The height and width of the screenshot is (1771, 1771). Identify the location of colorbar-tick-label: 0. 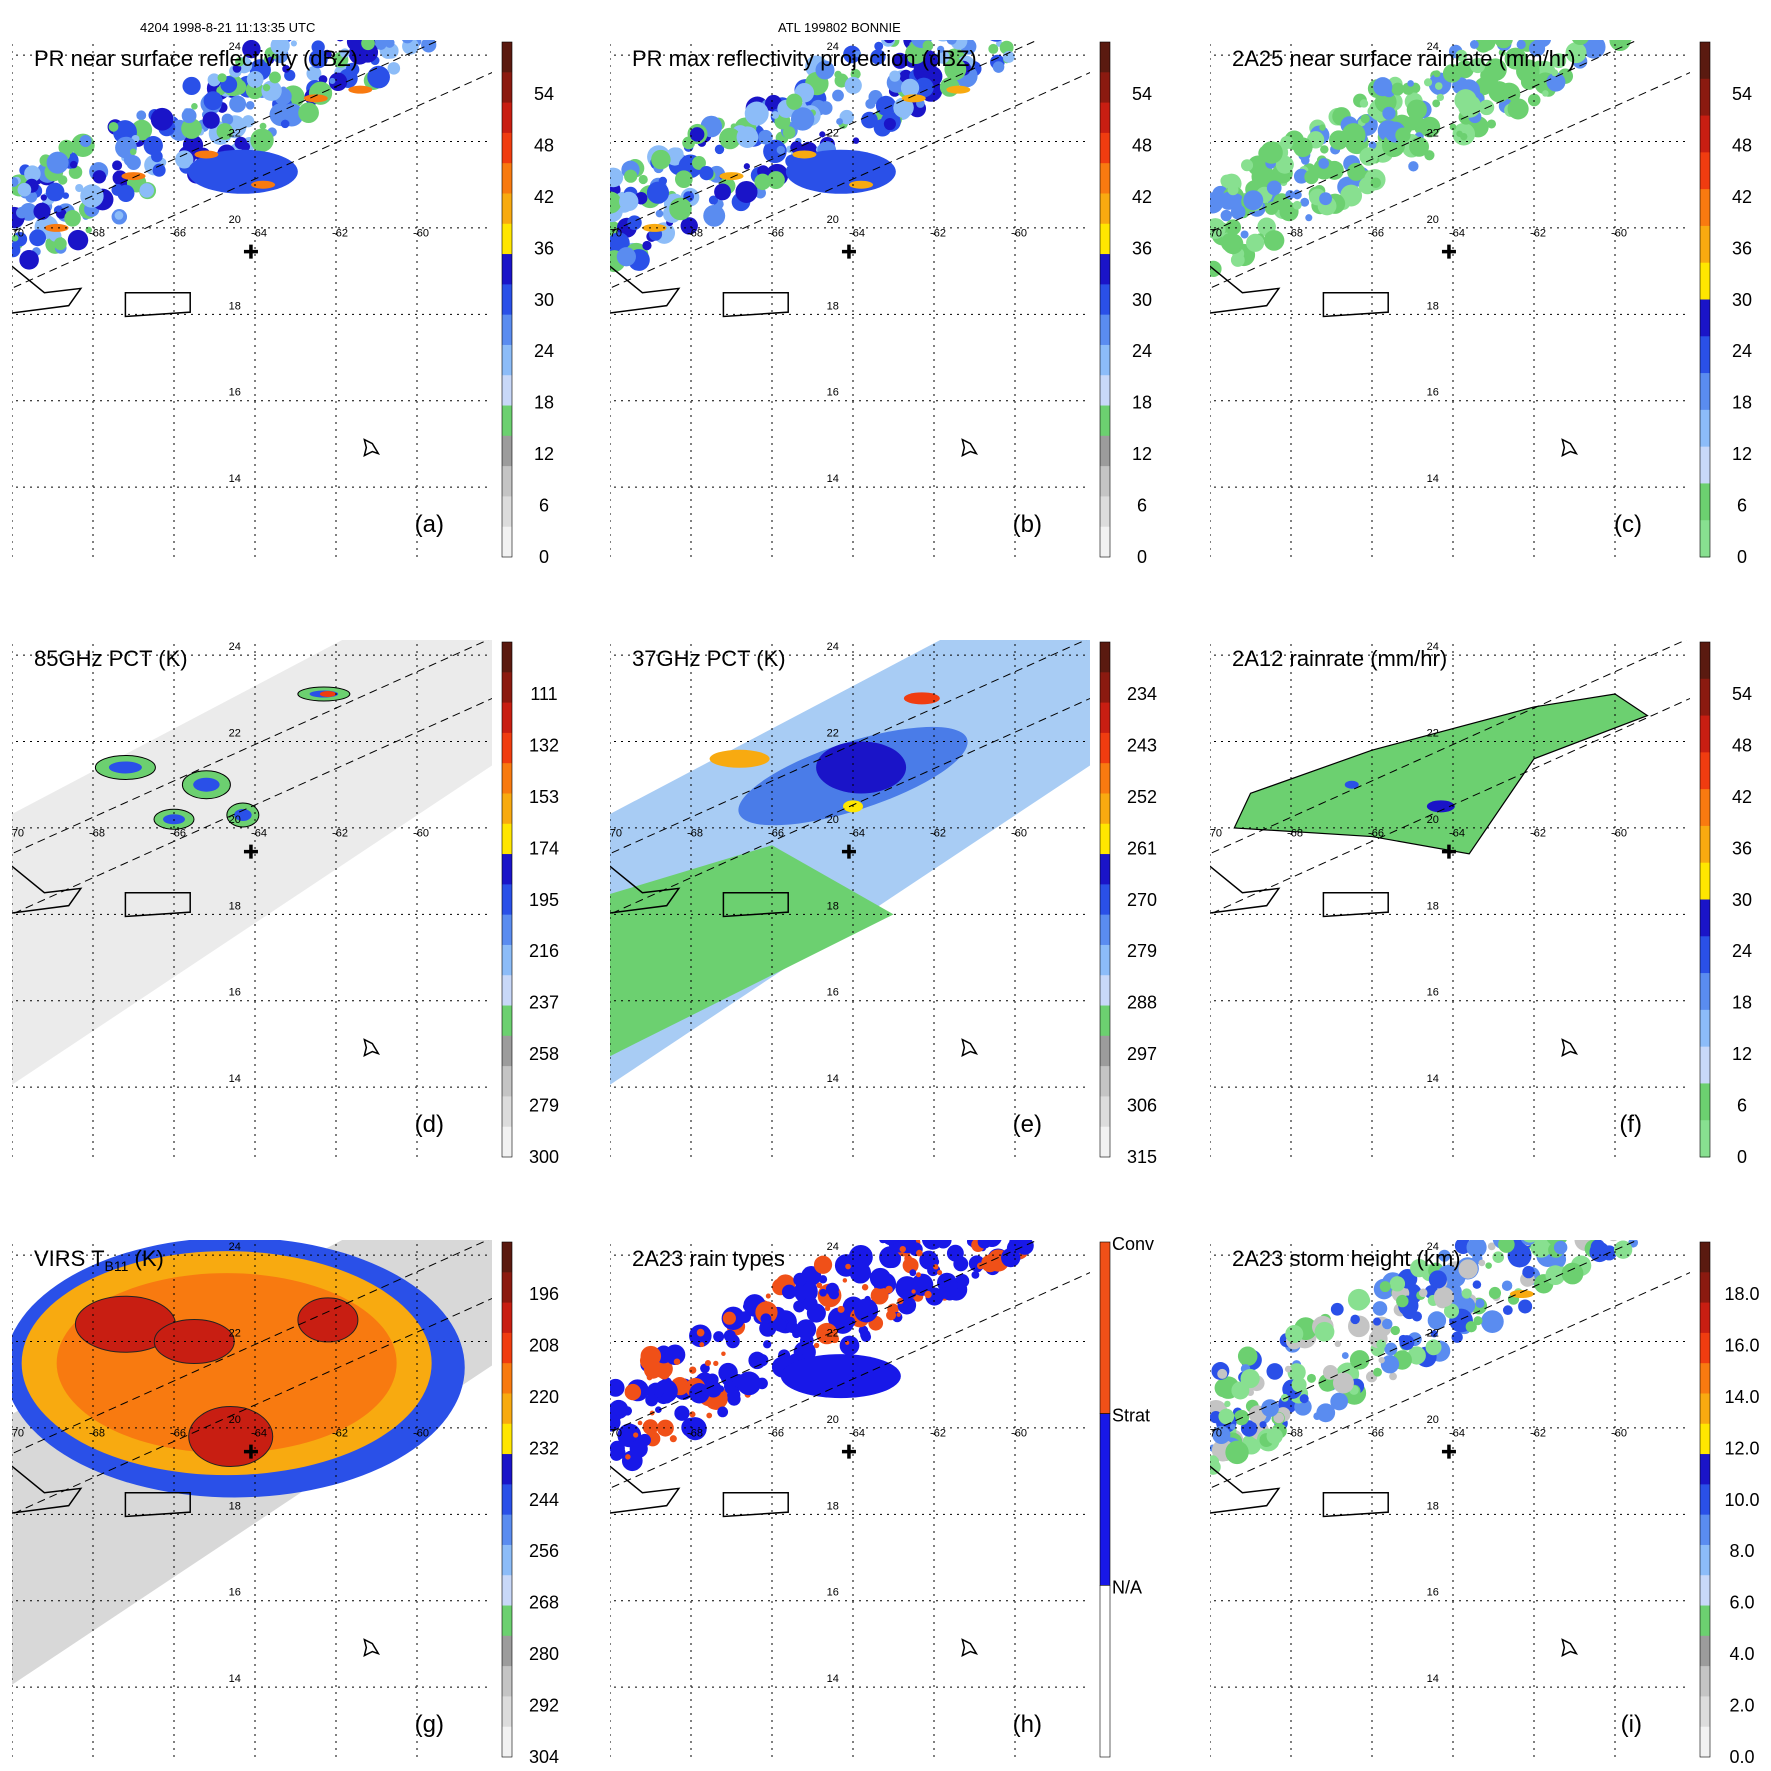
(1742, 1157).